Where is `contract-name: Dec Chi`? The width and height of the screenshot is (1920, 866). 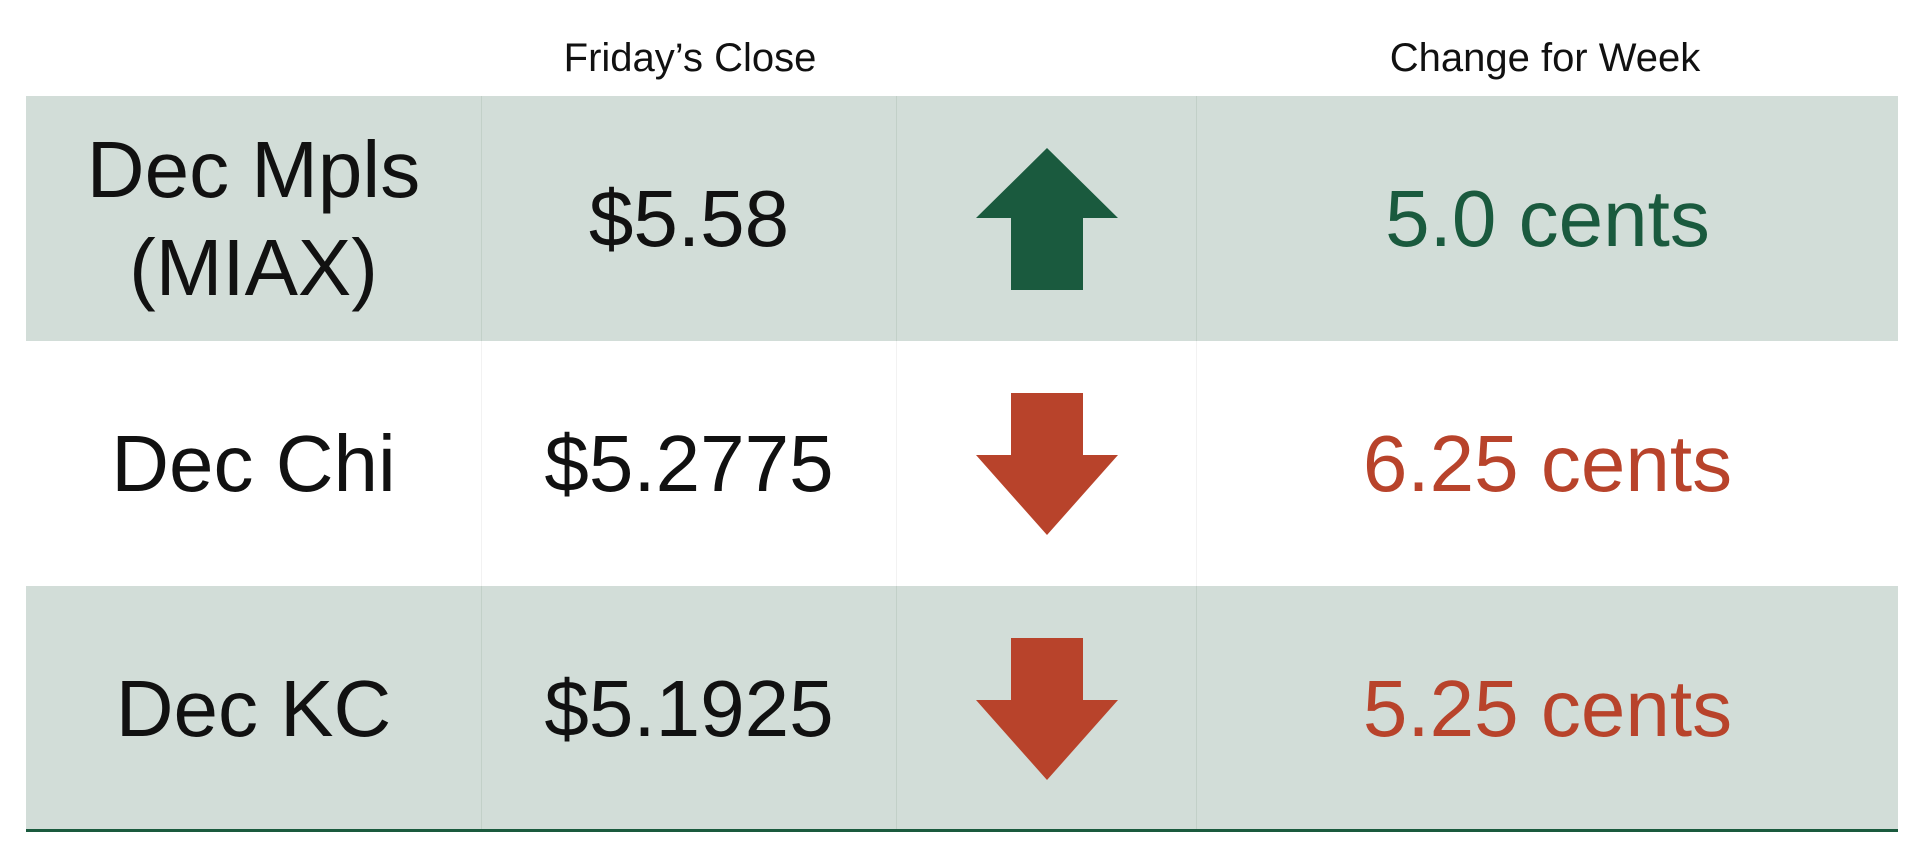 contract-name: Dec Chi is located at coordinates (253, 463).